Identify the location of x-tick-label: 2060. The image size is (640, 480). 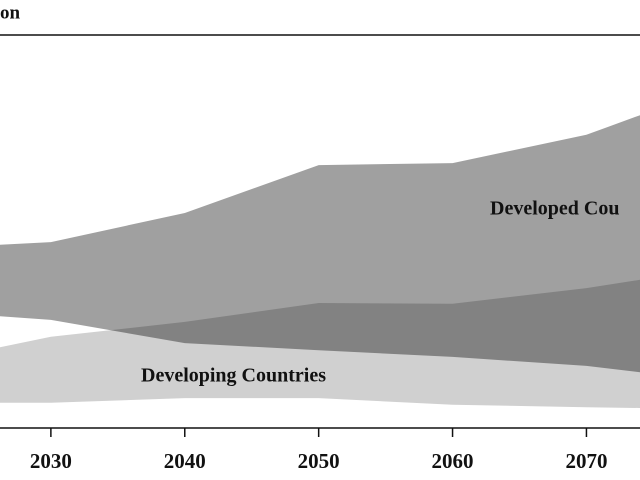
(453, 461).